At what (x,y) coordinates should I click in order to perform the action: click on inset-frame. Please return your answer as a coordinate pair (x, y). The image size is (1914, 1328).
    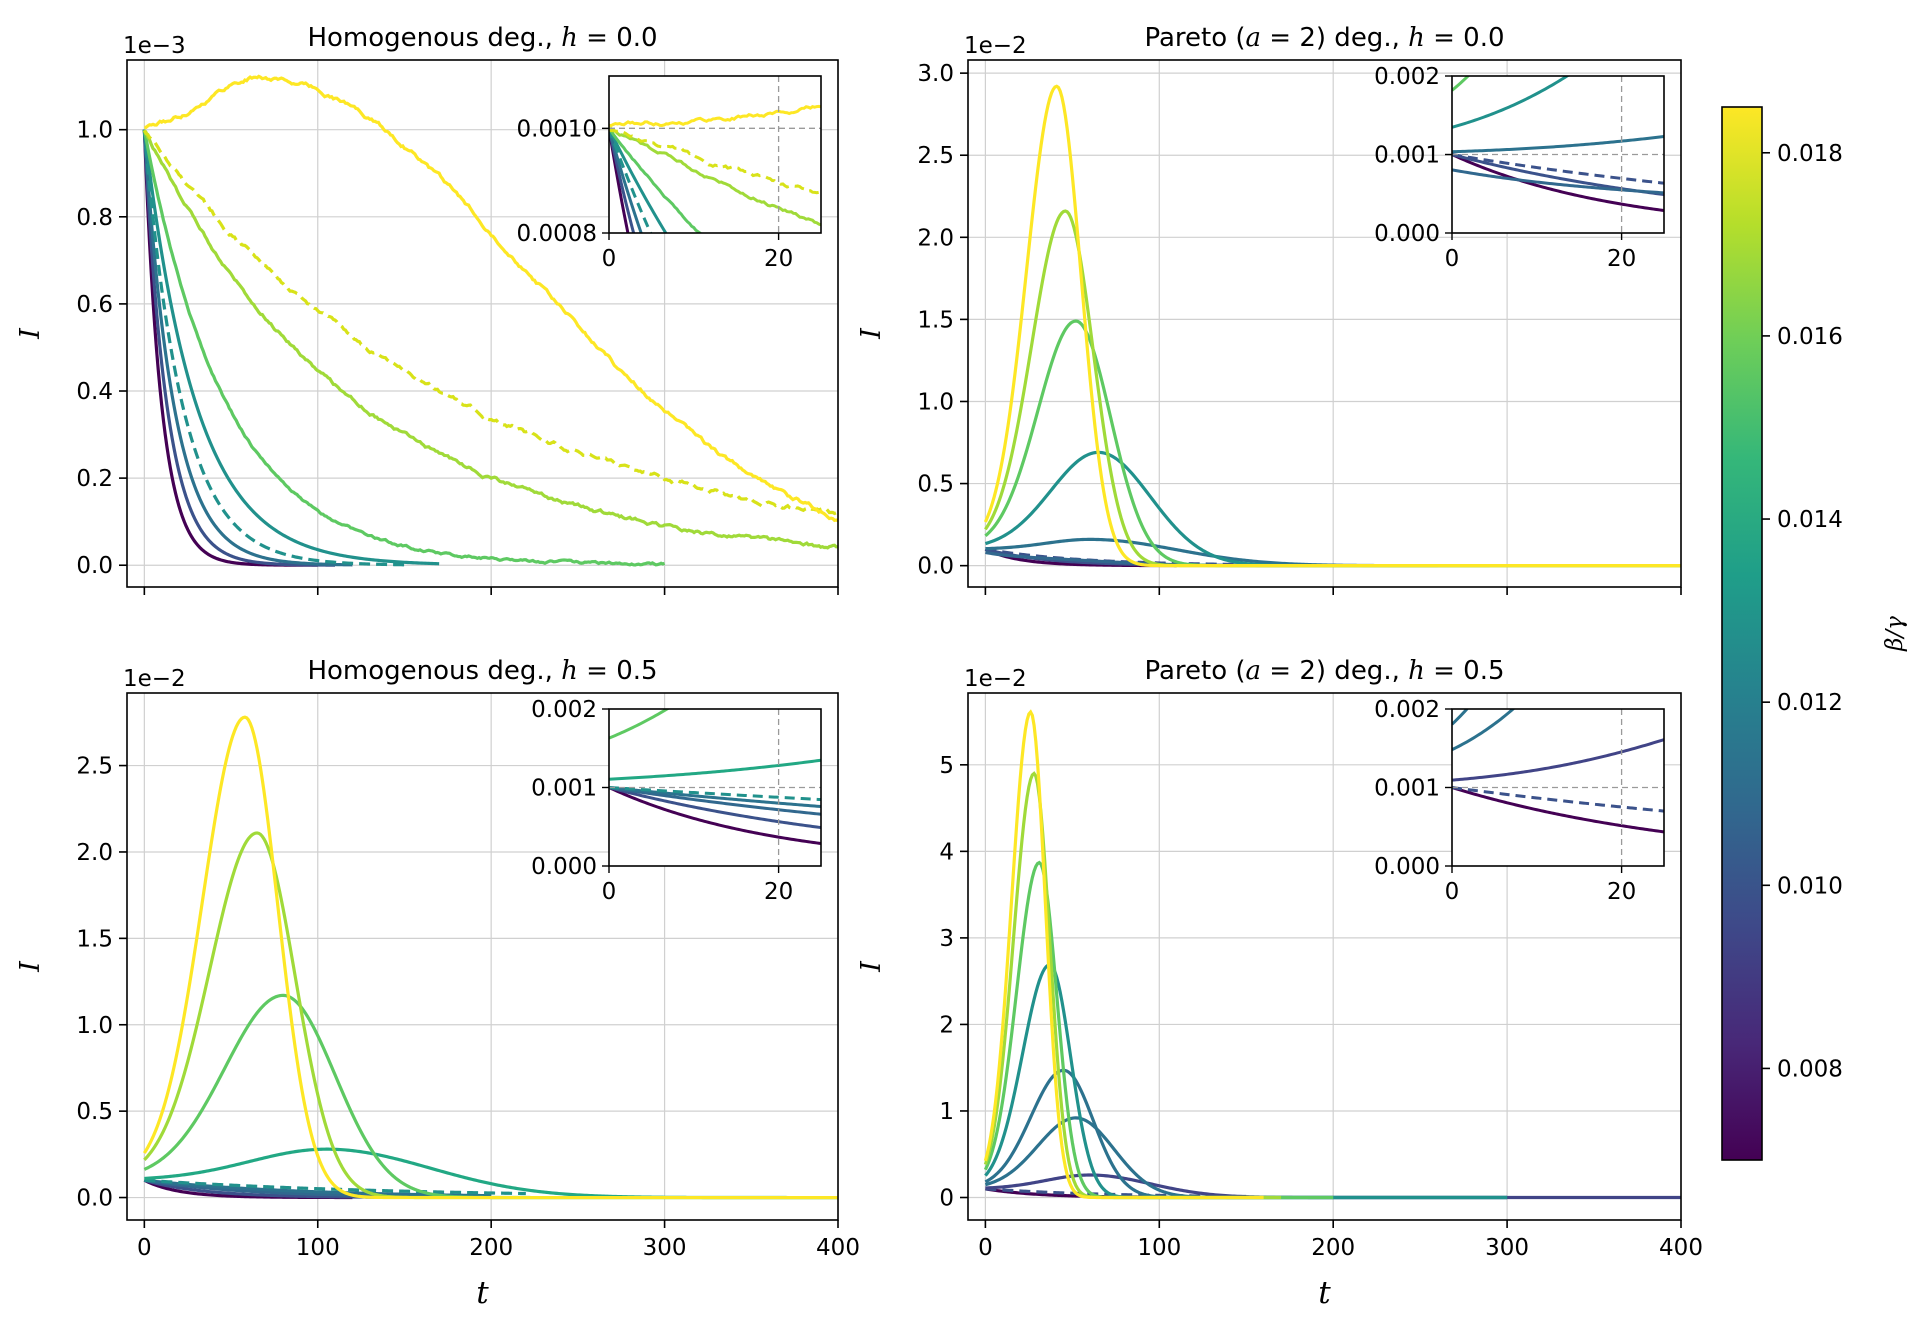
    Looking at the image, I should click on (715, 154).